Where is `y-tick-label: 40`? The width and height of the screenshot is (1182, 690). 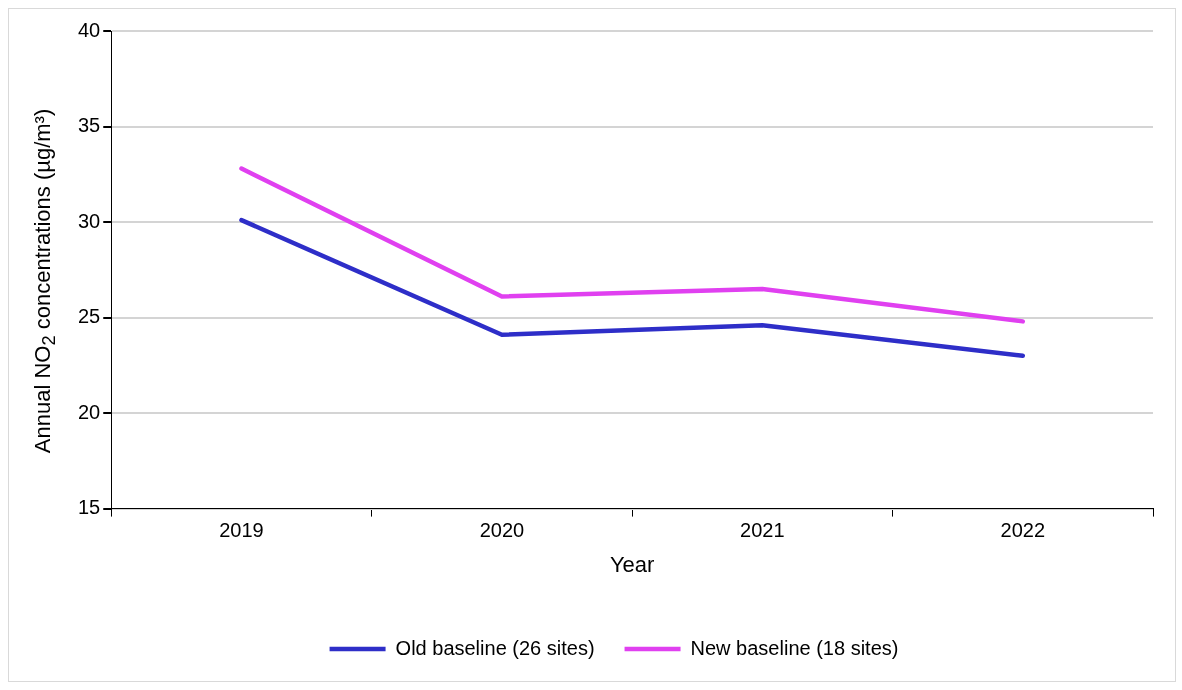 y-tick-label: 40 is located at coordinates (89, 29).